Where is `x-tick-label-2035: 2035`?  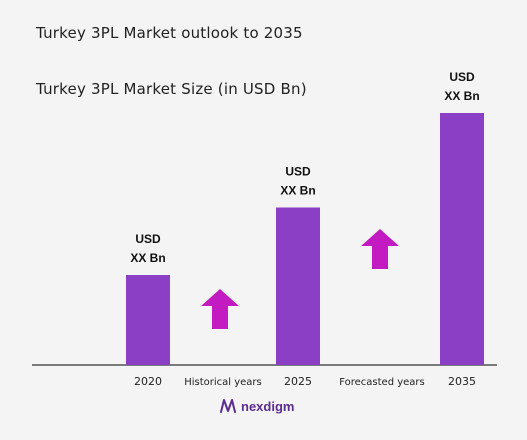 x-tick-label-2035: 2035 is located at coordinates (462, 381).